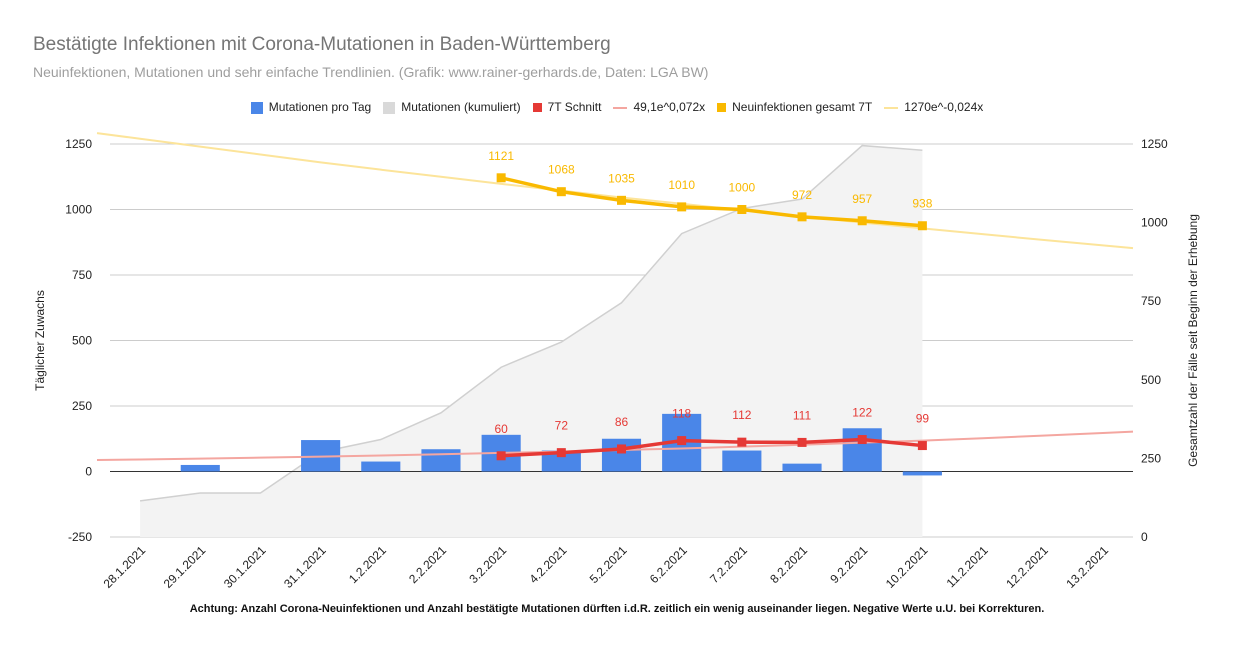 Image resolution: width=1234 pixels, height=651 pixels. Describe the element at coordinates (802, 195) in the screenshot. I see `data-label: 972` at that location.